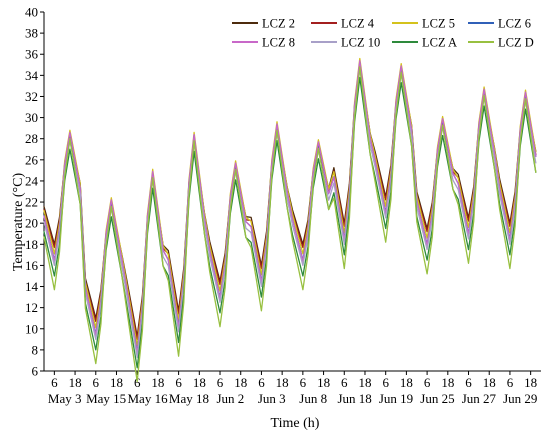 Image resolution: width=550 pixels, height=433 pixels. Describe the element at coordinates (31, 33) in the screenshot. I see `y-tick-label: 38` at that location.